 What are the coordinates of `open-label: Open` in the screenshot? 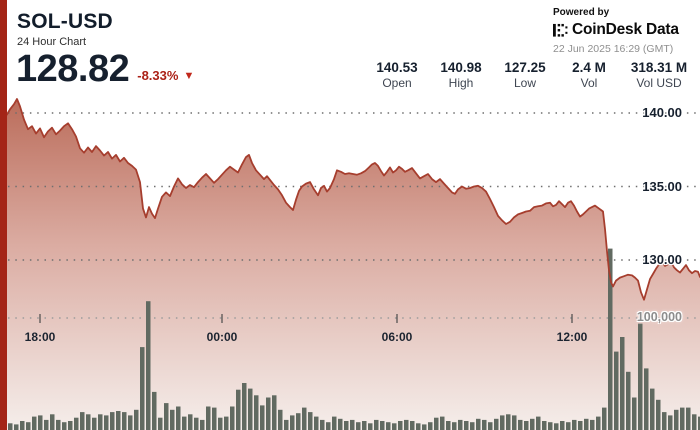 It's located at (397, 83).